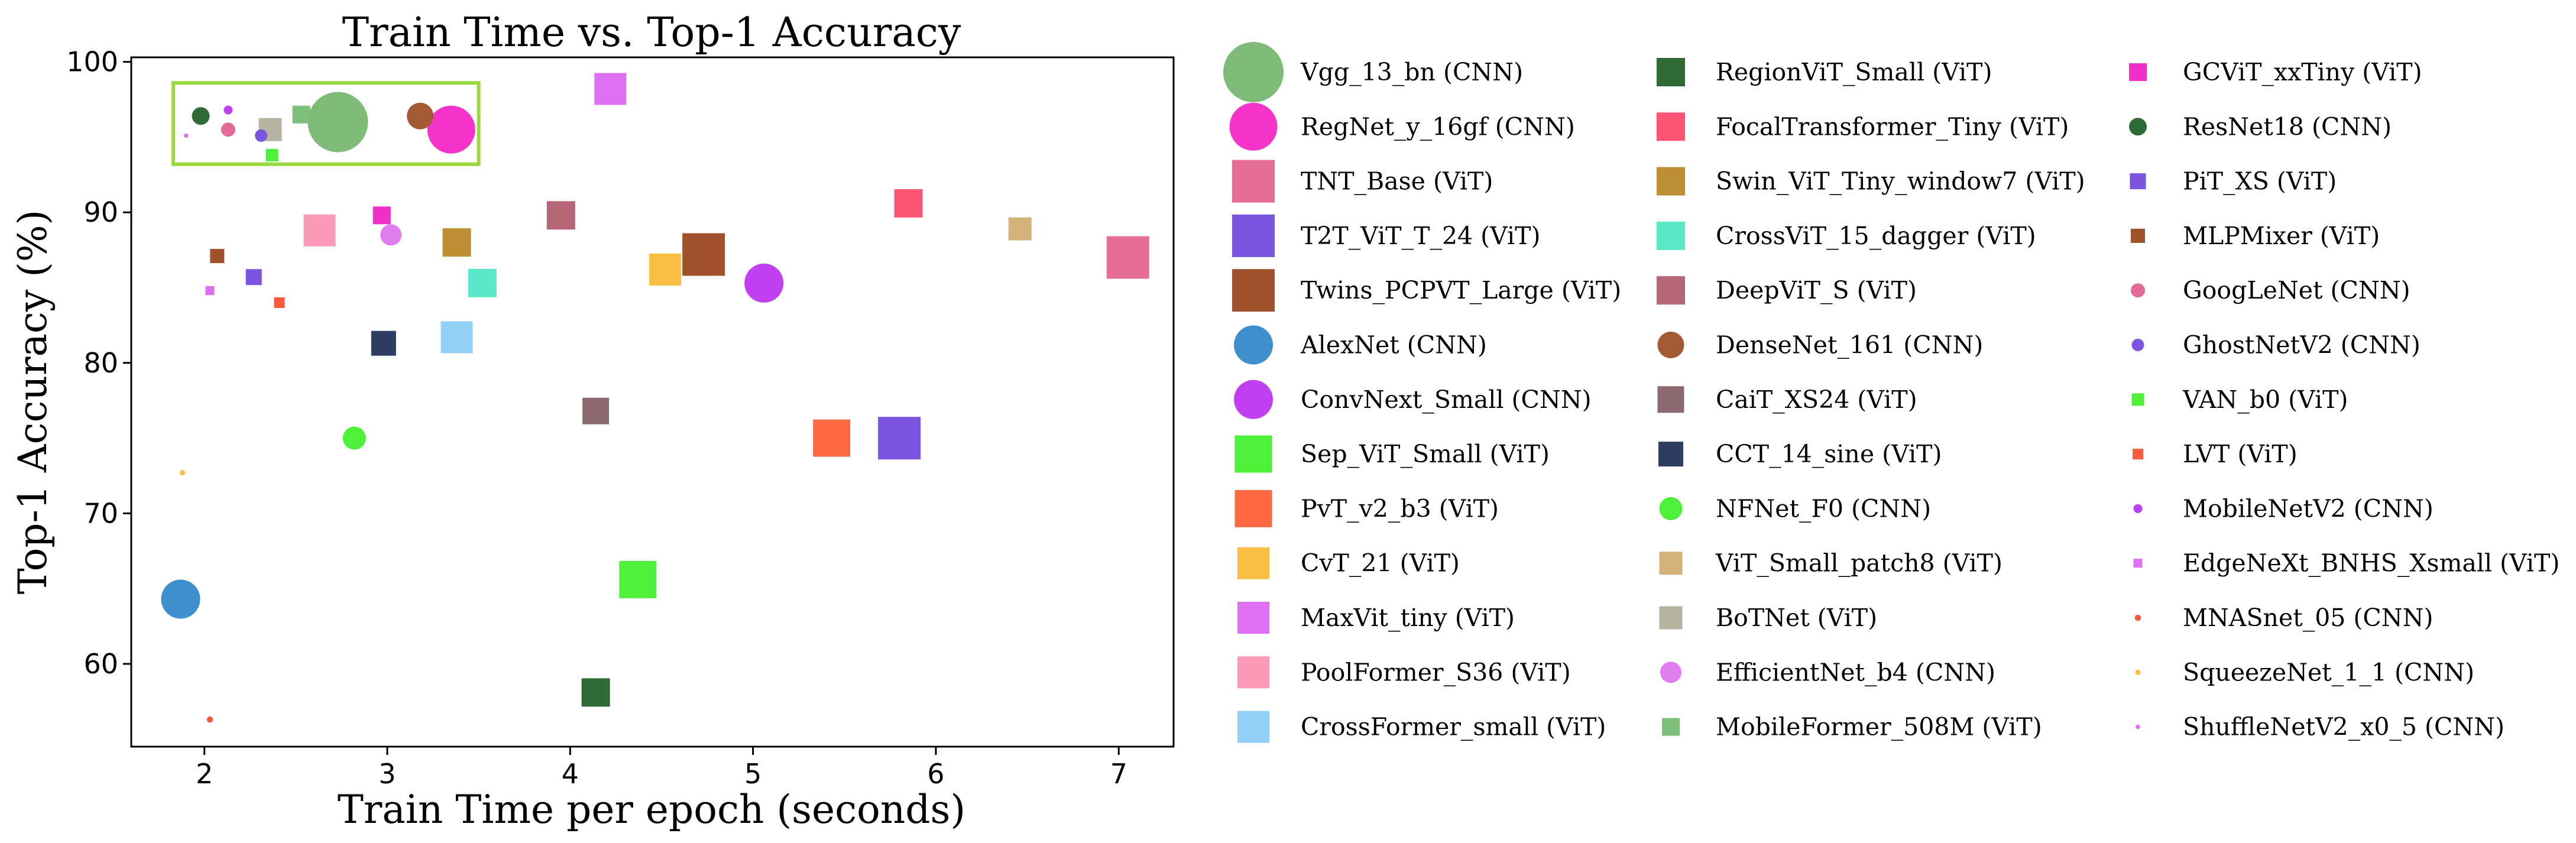 The height and width of the screenshot is (843, 2576). What do you see at coordinates (1253, 291) in the screenshot?
I see `legend-marker-twins-pcpvt-large-vit` at bounding box center [1253, 291].